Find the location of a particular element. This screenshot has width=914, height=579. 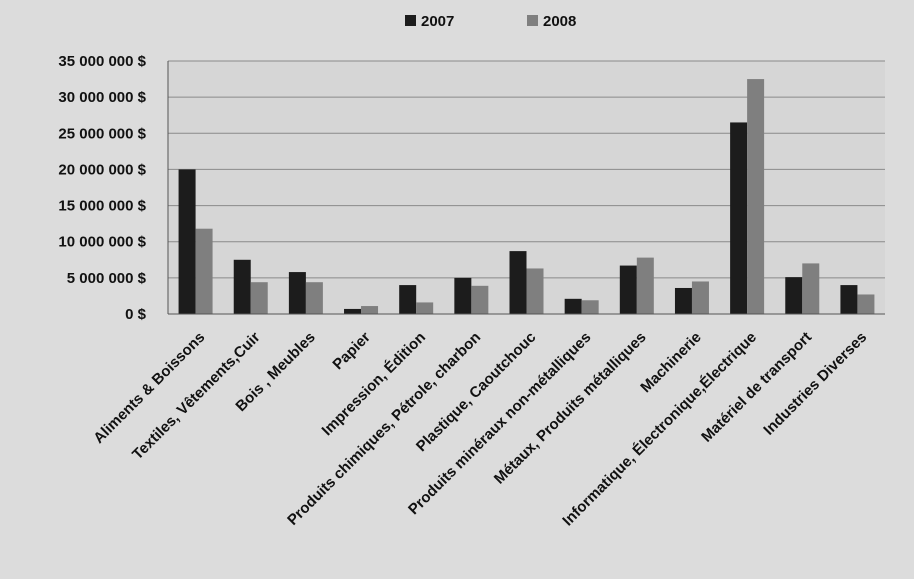

legend-label-2008: 2008 is located at coordinates (559, 21).